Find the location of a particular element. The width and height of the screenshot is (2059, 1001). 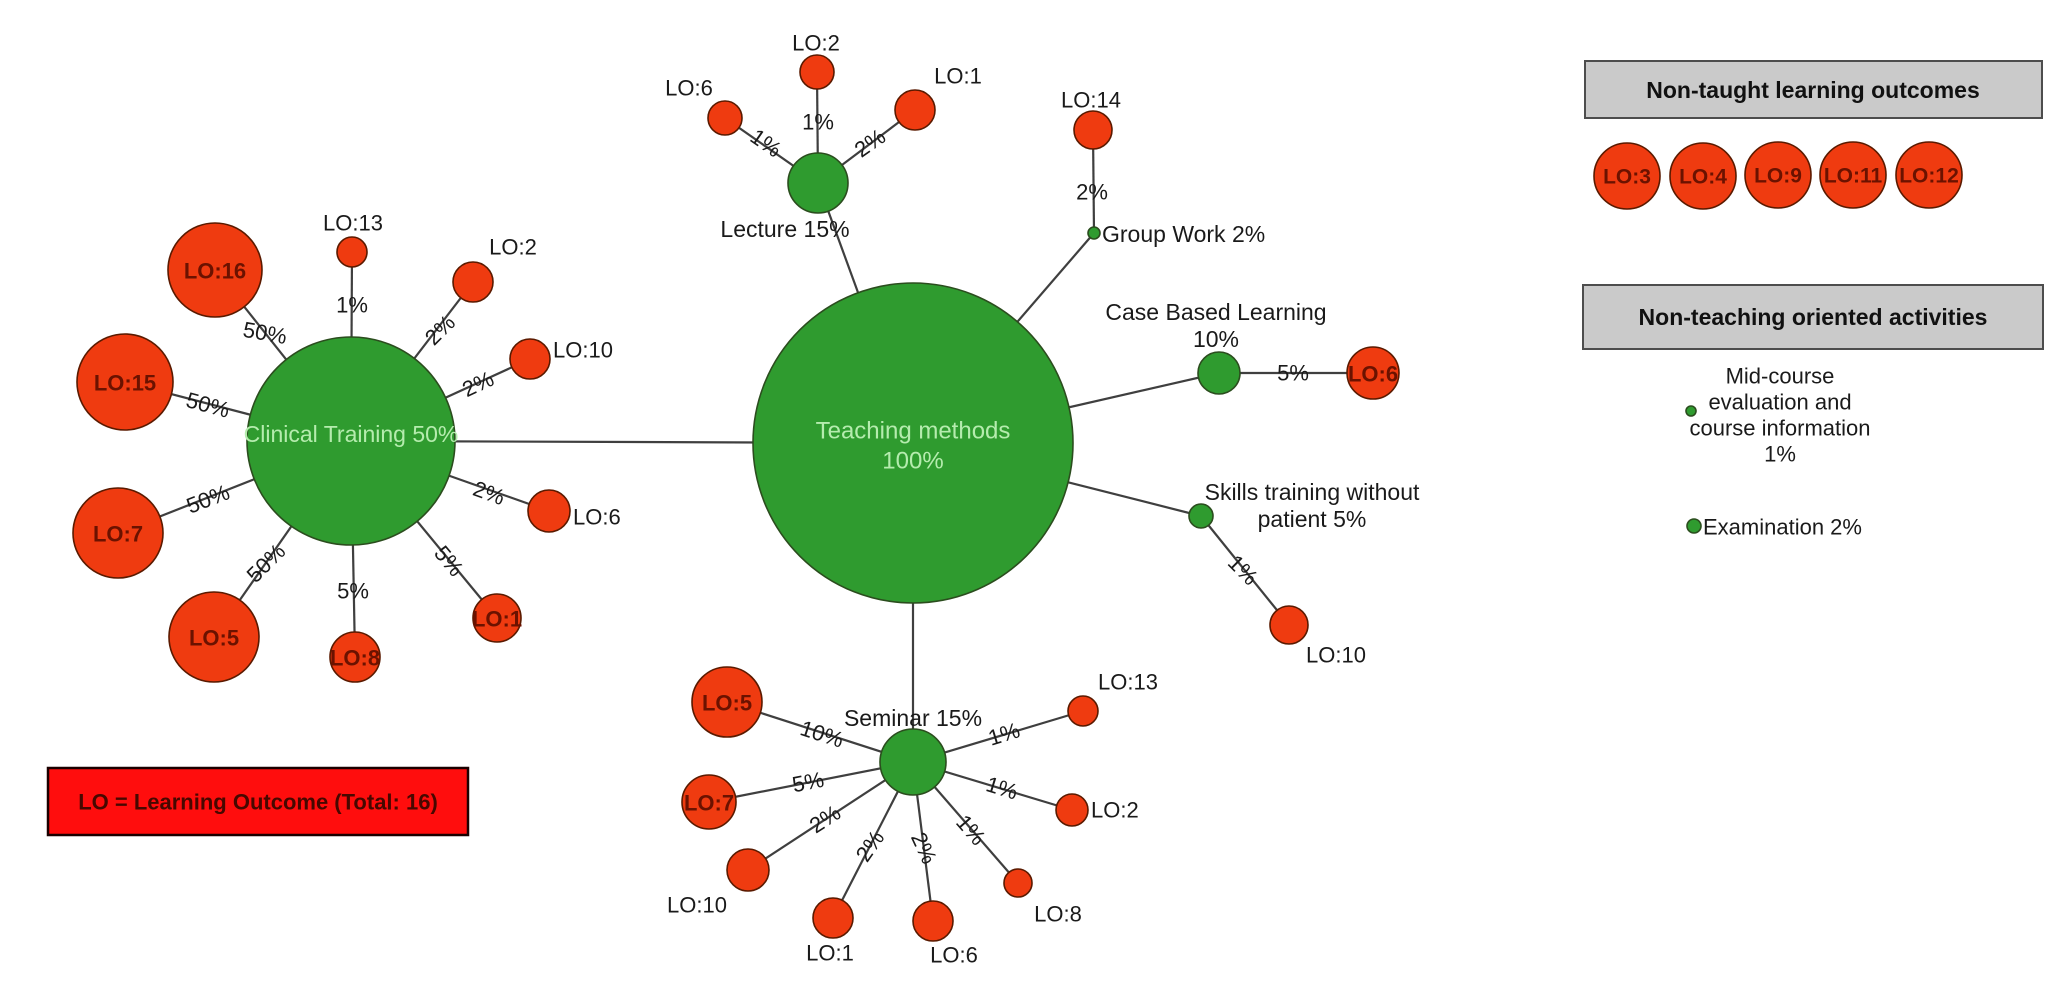

lo-node-label: LO:15 is located at coordinates (125, 383).